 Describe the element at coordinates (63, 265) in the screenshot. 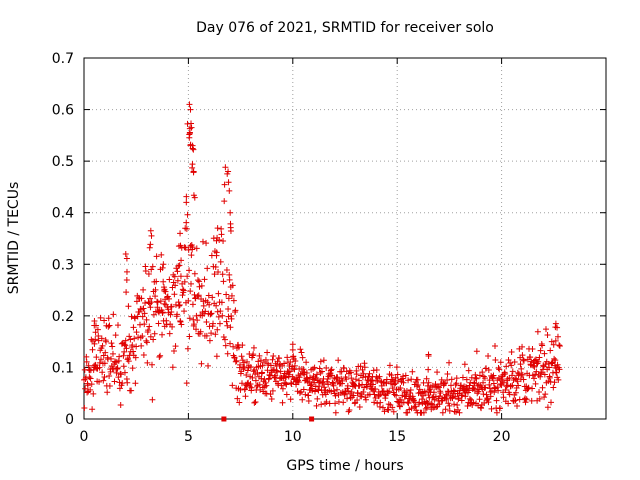

I see `y-tick-label: 0.3` at that location.